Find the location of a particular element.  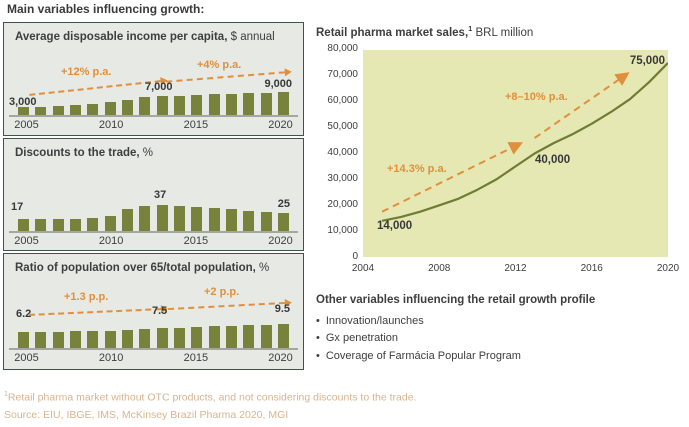

y-tick-label: 60,000 is located at coordinates (342, 100).